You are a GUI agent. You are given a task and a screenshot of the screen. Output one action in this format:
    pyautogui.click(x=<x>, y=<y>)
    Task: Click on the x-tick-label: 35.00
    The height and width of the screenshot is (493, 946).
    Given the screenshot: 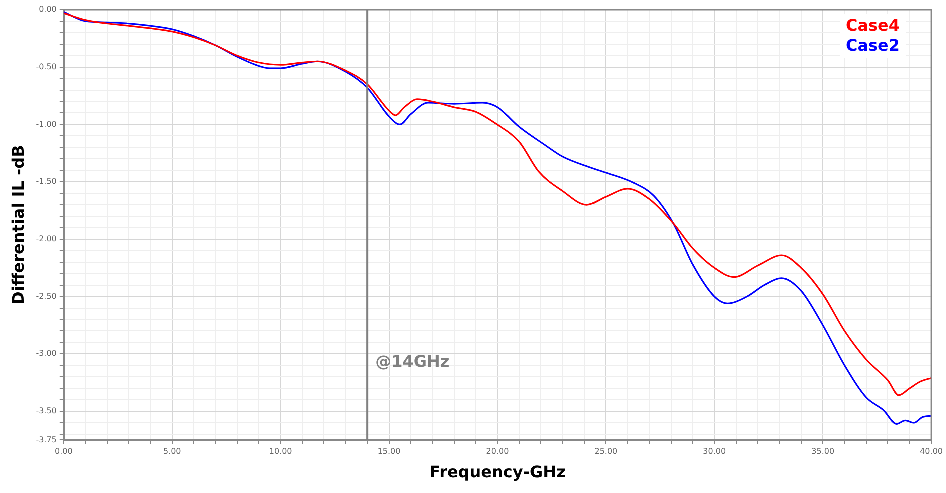 What is the action you would take?
    pyautogui.click(x=823, y=451)
    